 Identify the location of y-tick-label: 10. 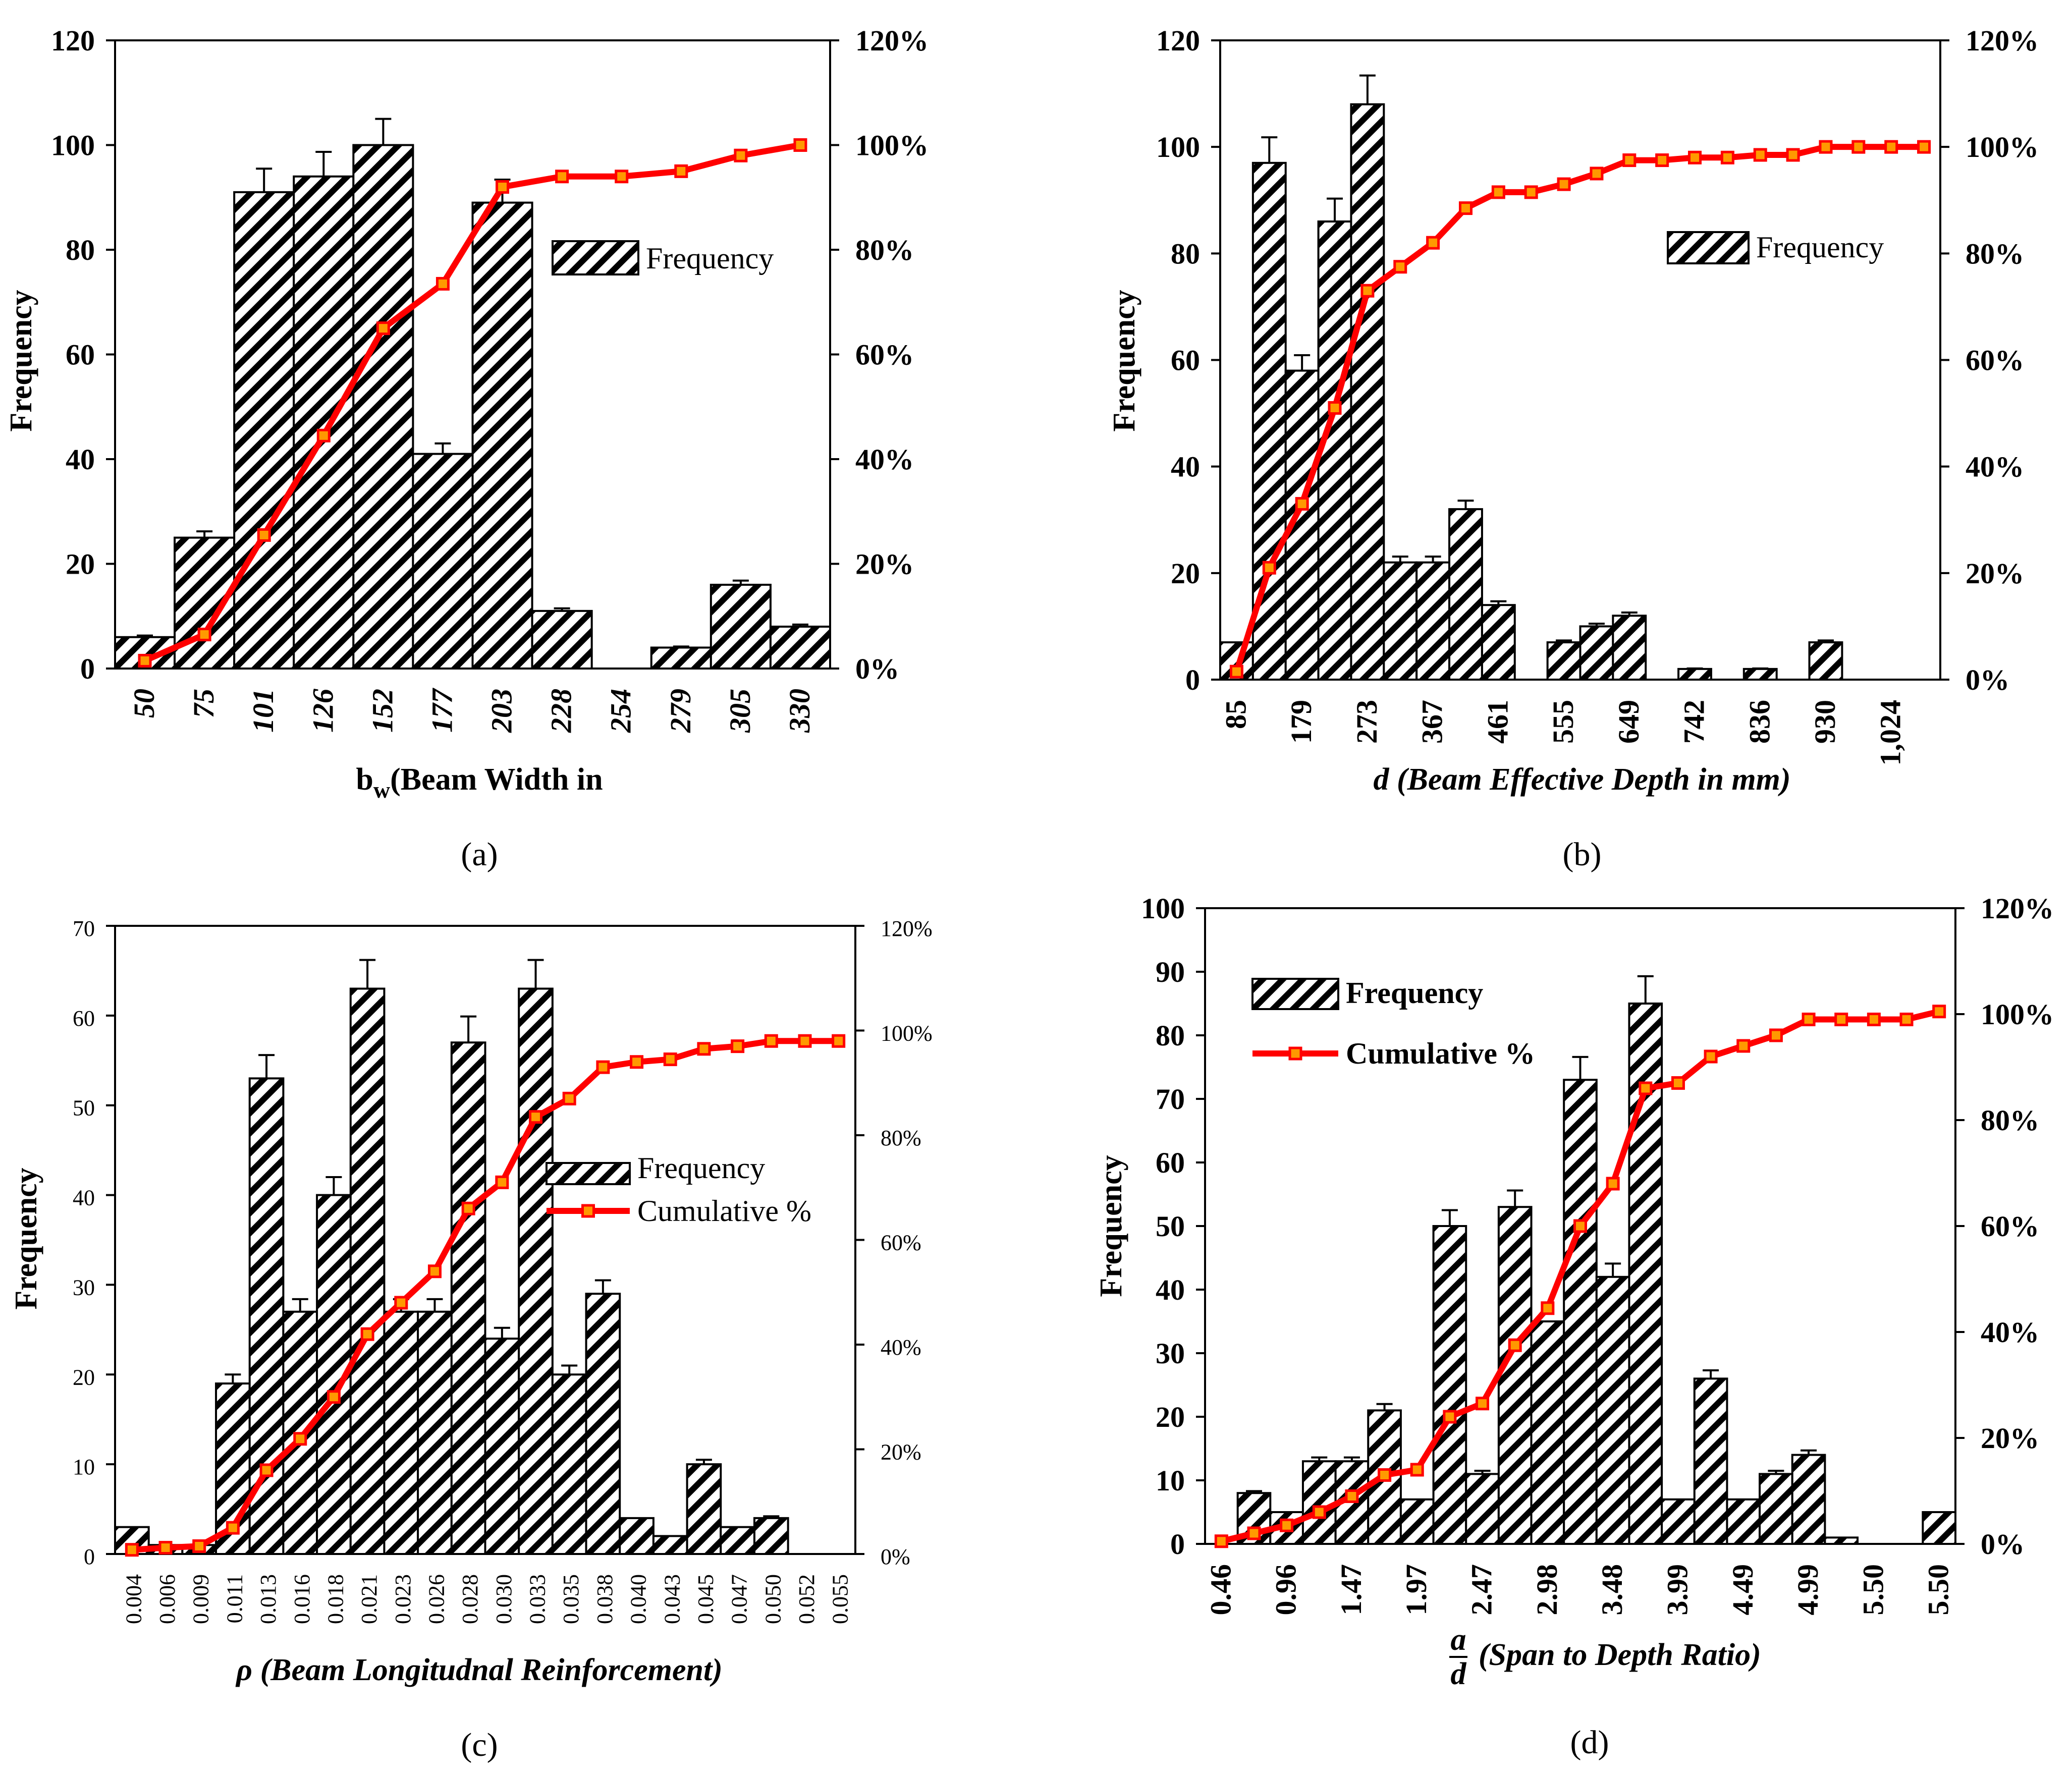
(1170, 1480).